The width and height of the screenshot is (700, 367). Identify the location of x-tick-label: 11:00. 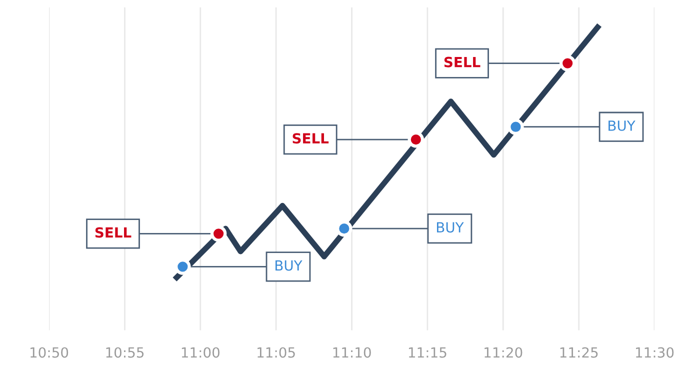
(201, 352).